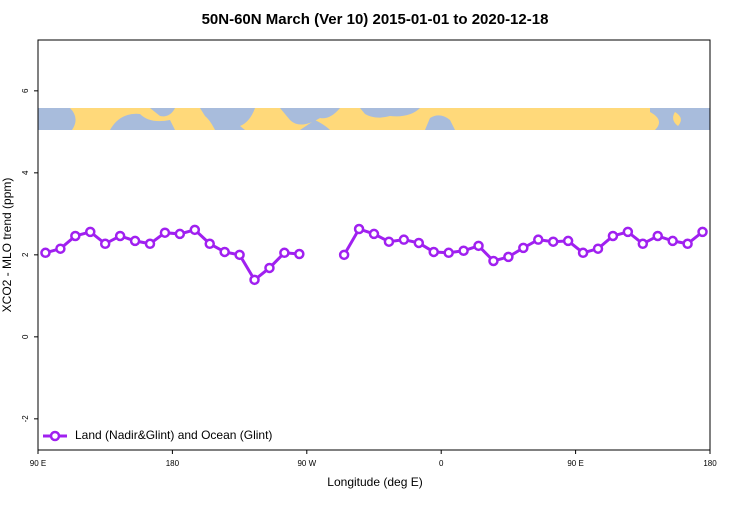 Image resolution: width=750 pixels, height=505 pixels. What do you see at coordinates (374, 119) in the screenshot?
I see `map-strip` at bounding box center [374, 119].